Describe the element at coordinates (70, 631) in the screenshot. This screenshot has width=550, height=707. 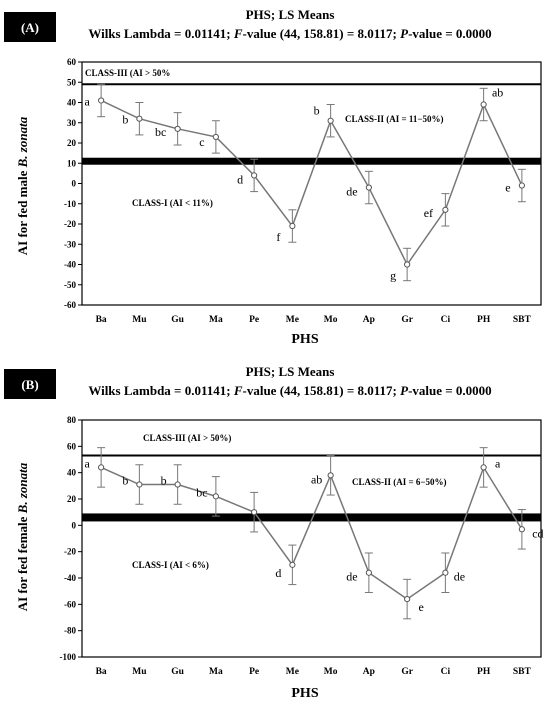
I see `panel-b-ytick-label: -80` at that location.